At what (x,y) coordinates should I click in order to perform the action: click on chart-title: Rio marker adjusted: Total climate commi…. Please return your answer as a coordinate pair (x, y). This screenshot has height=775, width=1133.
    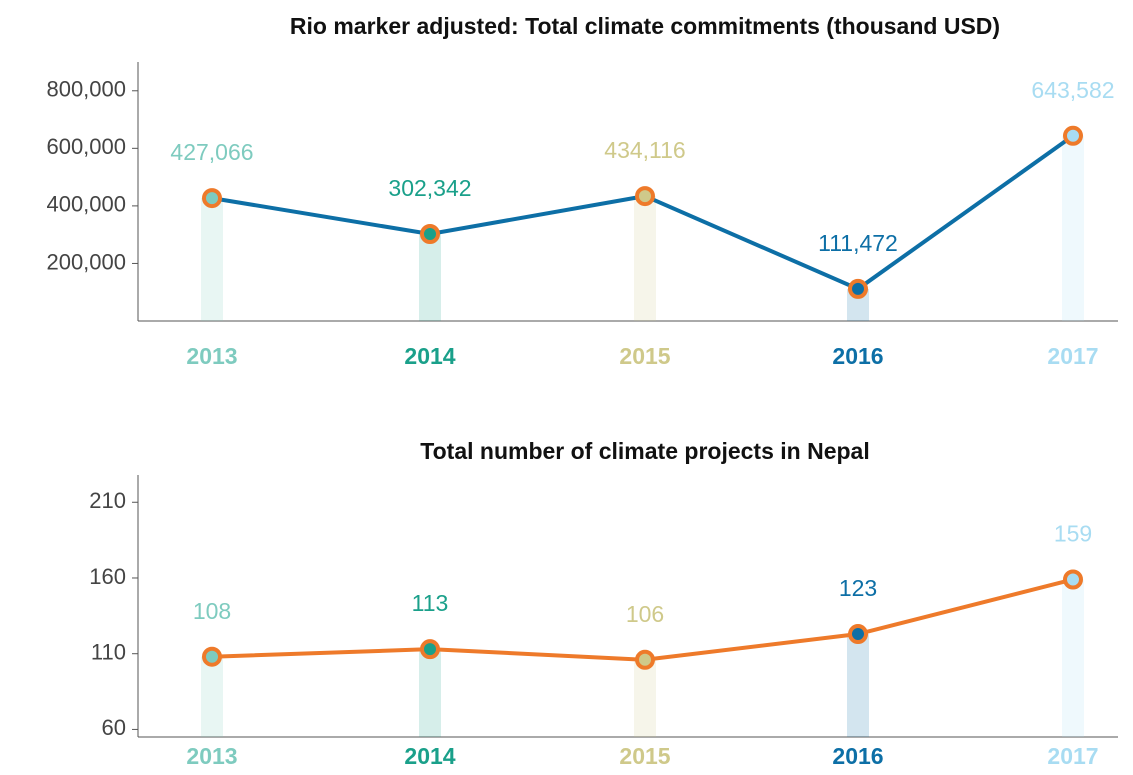
    Looking at the image, I should click on (645, 26).